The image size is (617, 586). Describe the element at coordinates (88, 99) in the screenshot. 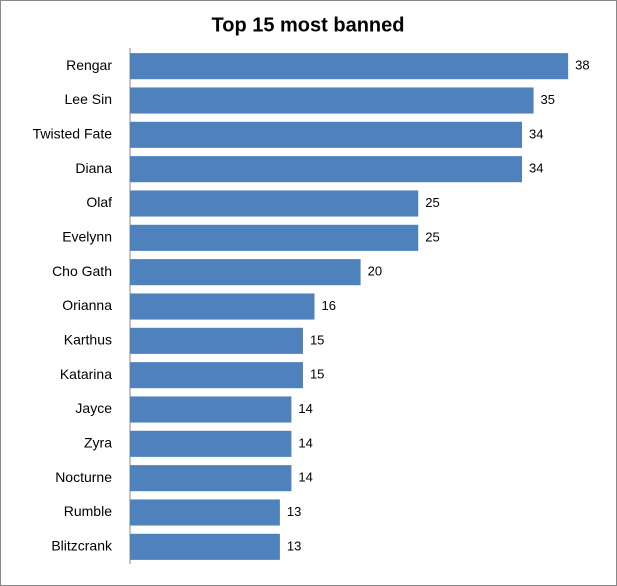

I see `y-tick-label: Lee Sin` at that location.